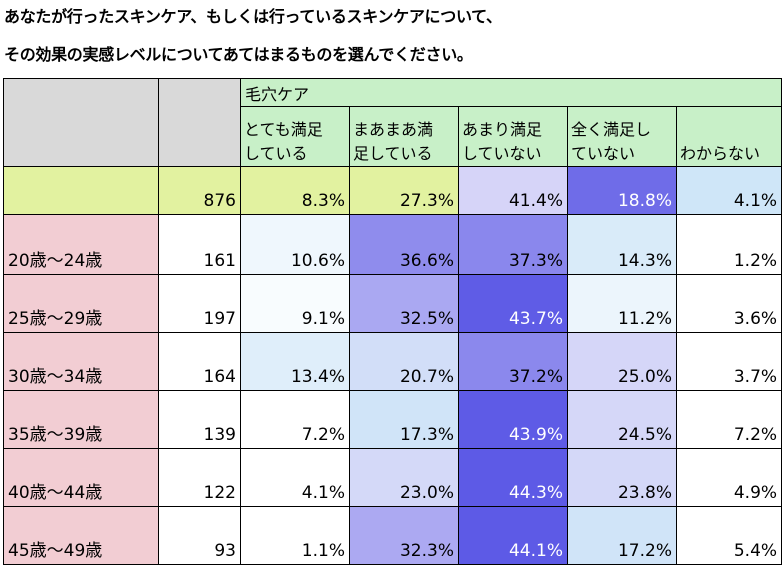 This screenshot has height=565, width=784. What do you see at coordinates (729, 244) in the screenshot?
I see `value-cell: 1.2%` at bounding box center [729, 244].